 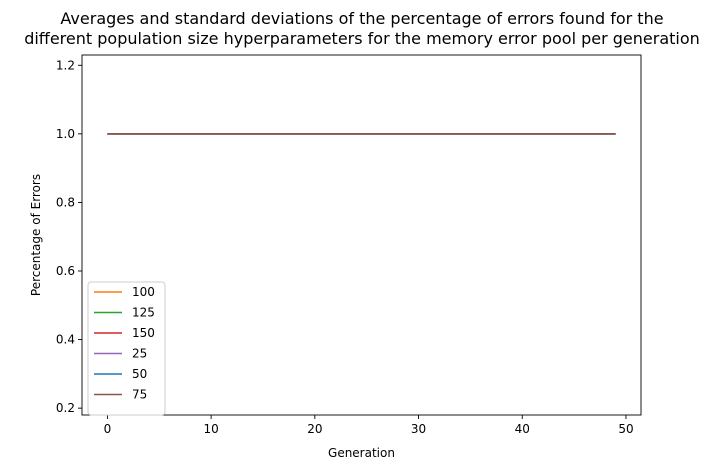 I want to click on y-tick-label-5: 1.2, so click(x=65, y=65).